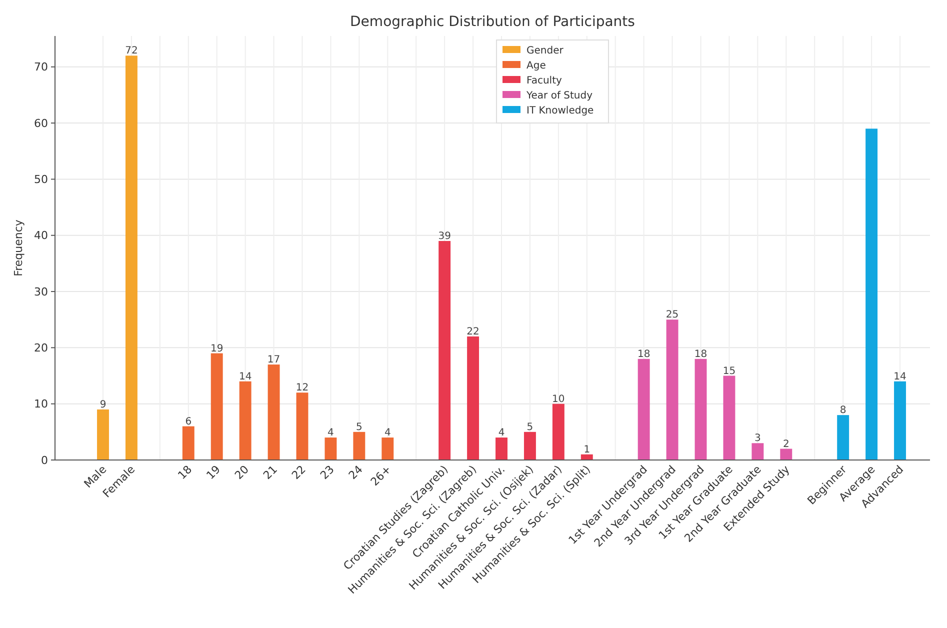  What do you see at coordinates (298, 472) in the screenshot?
I see `x-tick-label: 22` at bounding box center [298, 472].